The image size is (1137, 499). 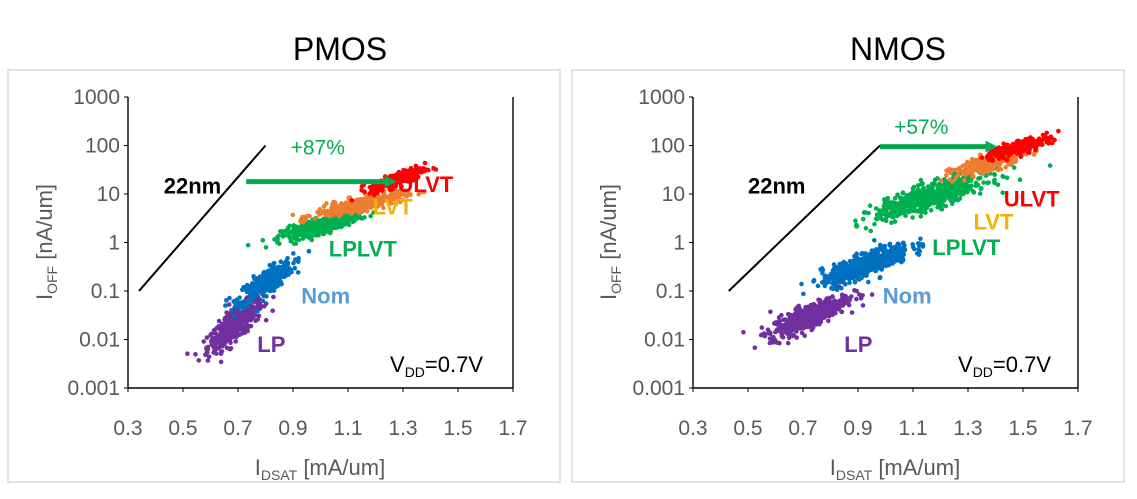 What do you see at coordinates (658, 388) in the screenshot?
I see `y-tick-label: 0.001` at bounding box center [658, 388].